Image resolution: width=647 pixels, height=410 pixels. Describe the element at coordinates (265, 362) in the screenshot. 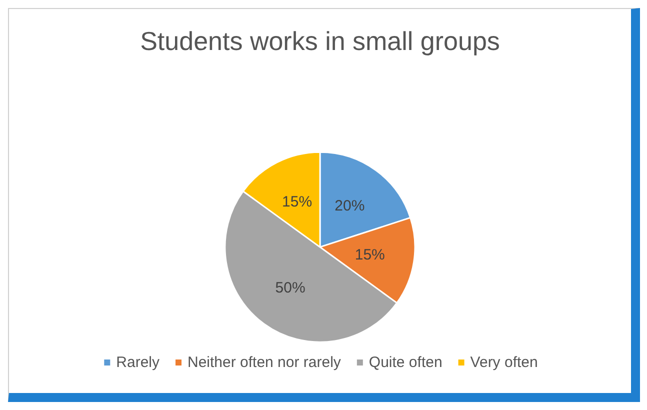

I see `legend-label: Neither often nor rarely` at that location.